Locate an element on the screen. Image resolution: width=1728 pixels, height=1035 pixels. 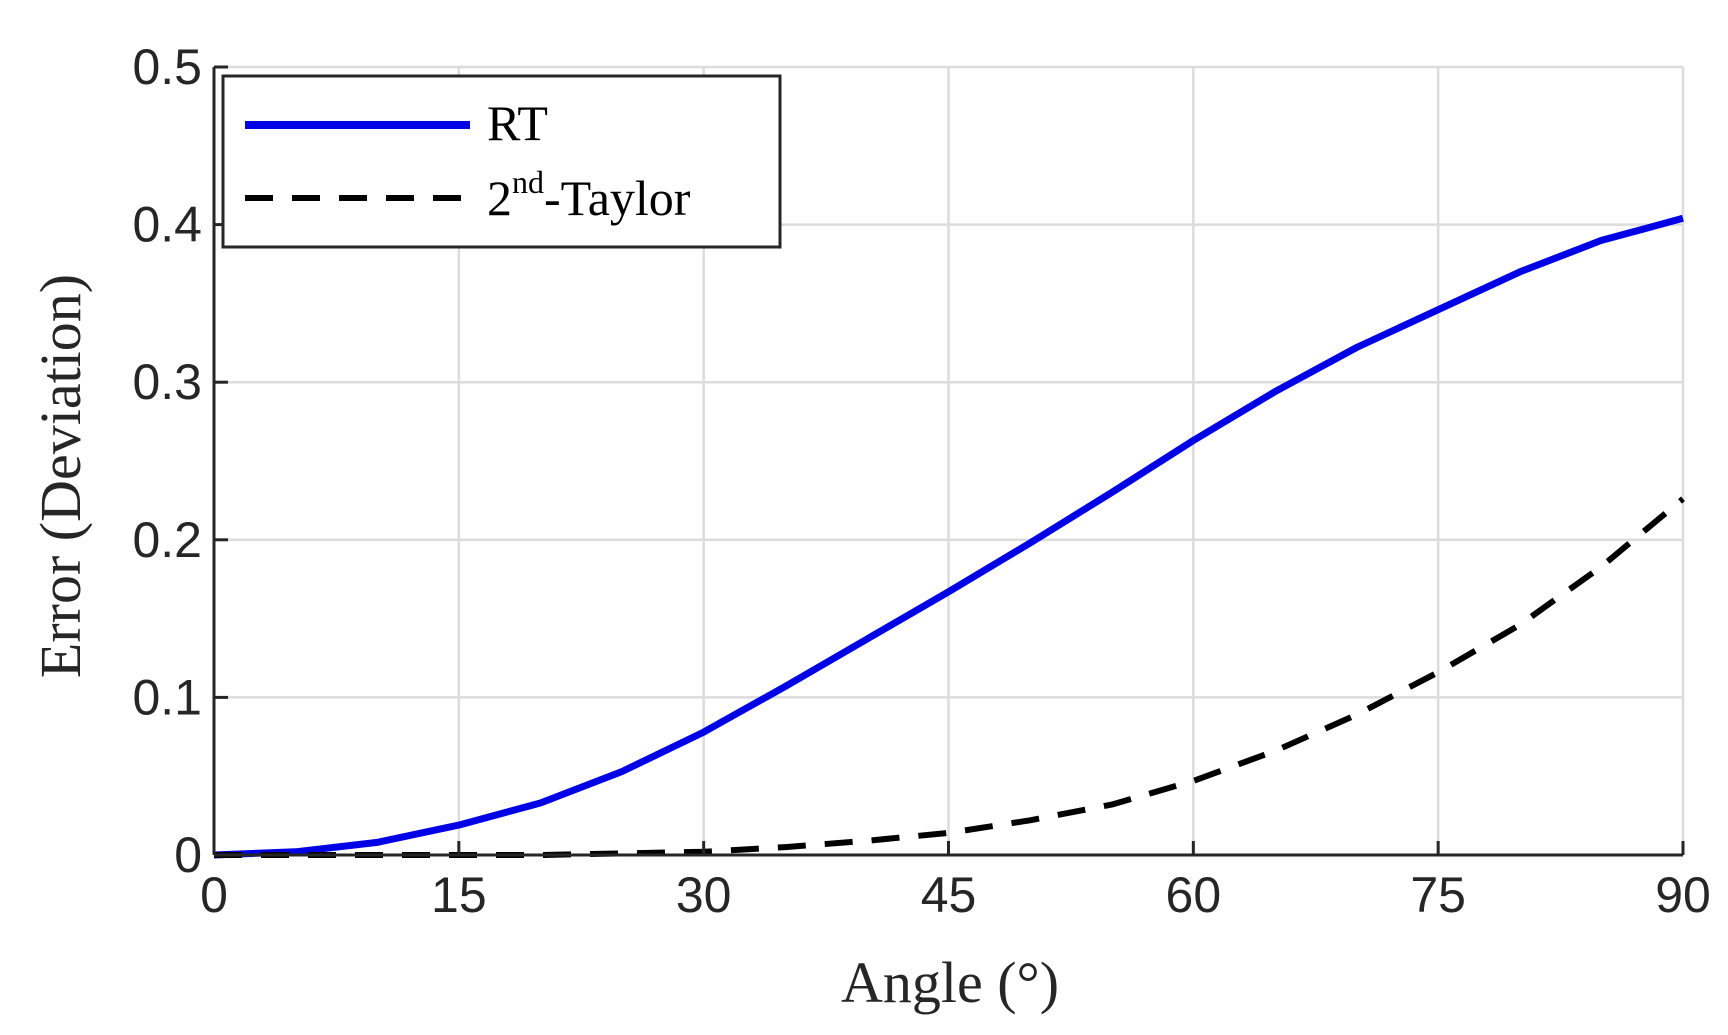
legend-label-rt: RT is located at coordinates (517, 123).